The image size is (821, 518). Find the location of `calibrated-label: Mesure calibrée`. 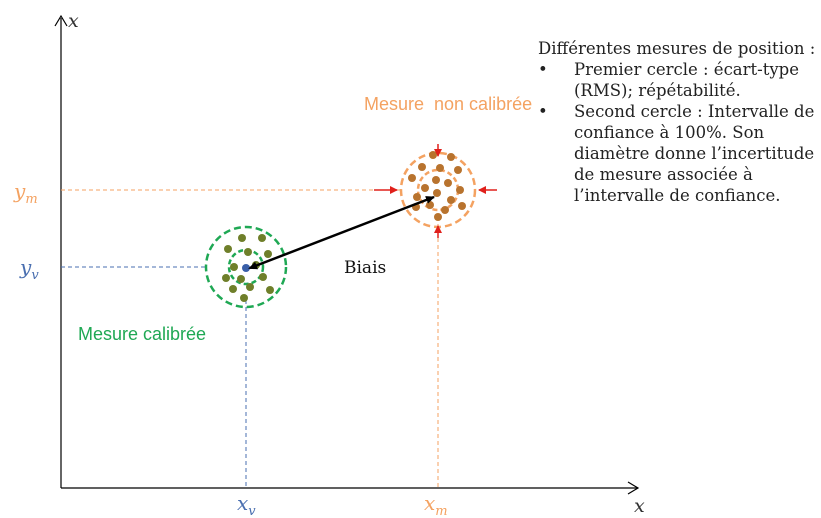

calibrated-label: Mesure calibrée is located at coordinates (142, 334).